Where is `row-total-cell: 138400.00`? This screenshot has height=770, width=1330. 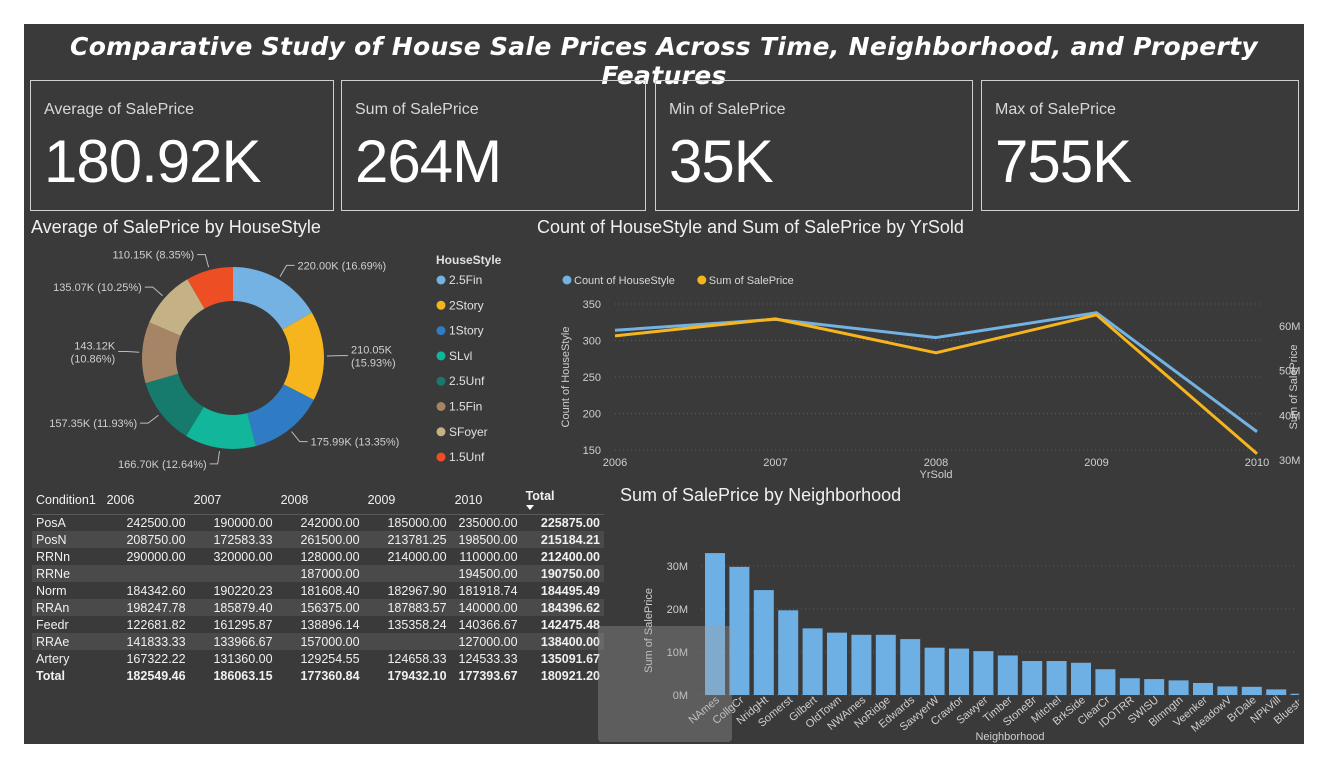 row-total-cell: 138400.00 is located at coordinates (562, 641).